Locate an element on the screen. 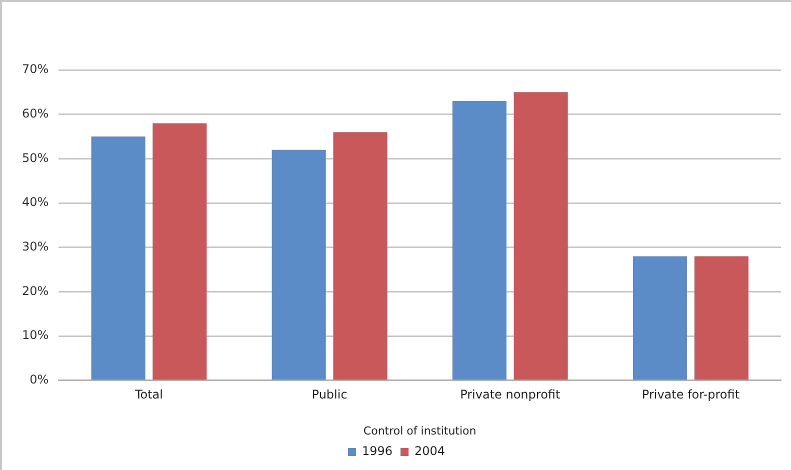 This screenshot has width=791, height=470. x-axis-title: Control of institution is located at coordinates (419, 431).